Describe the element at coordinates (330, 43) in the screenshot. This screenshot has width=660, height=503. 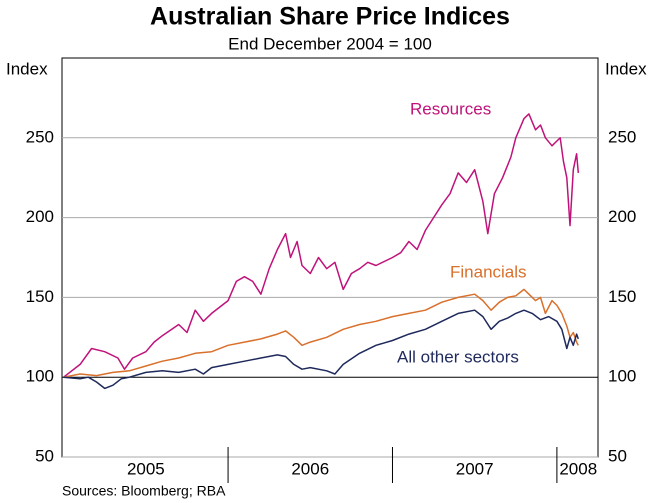
I see `chart-subtitle: End December 2004 = 100` at that location.